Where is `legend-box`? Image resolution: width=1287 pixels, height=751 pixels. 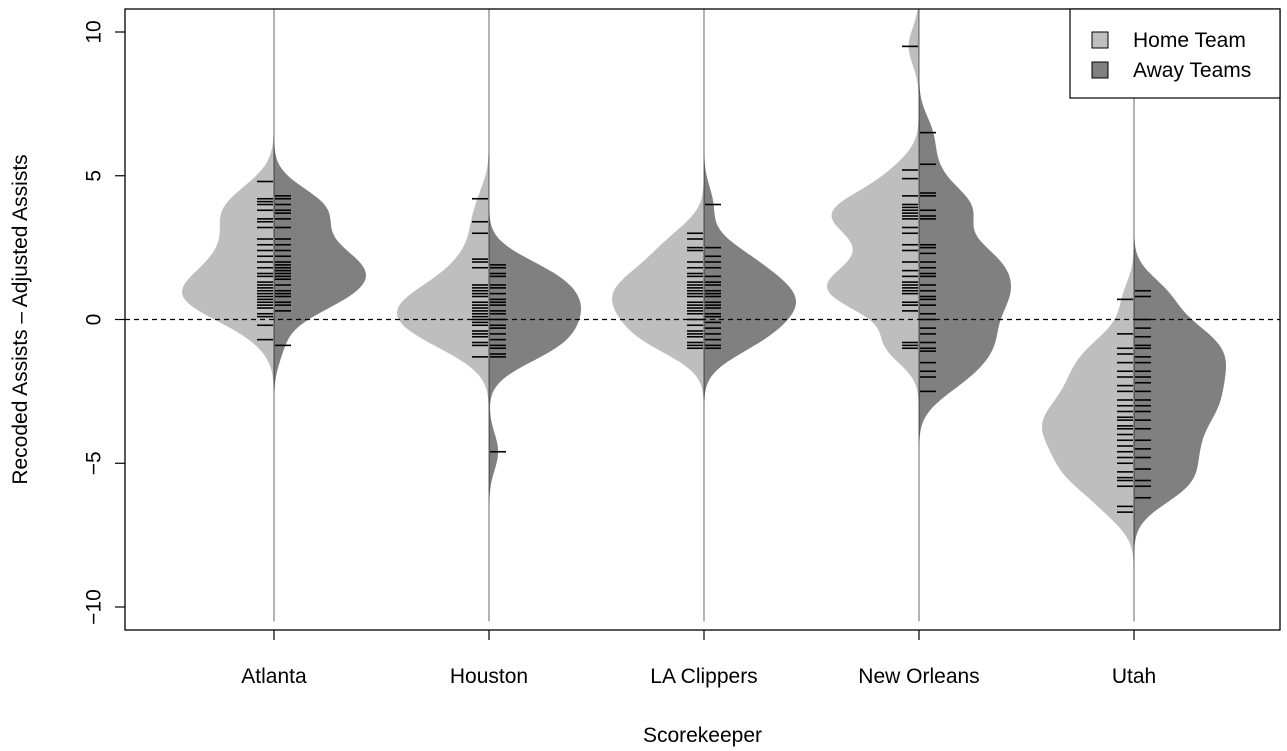
legend-box is located at coordinates (1175, 53).